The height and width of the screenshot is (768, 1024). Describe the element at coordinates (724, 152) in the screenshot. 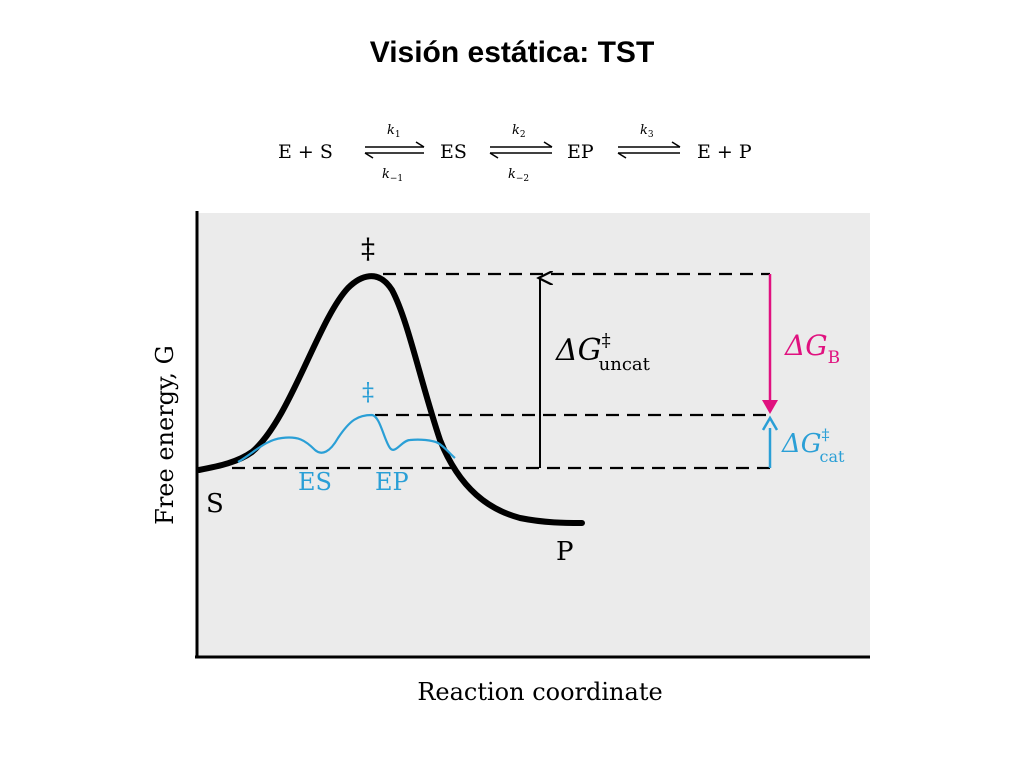

I see `scheme-e-plus-p: E + P` at that location.